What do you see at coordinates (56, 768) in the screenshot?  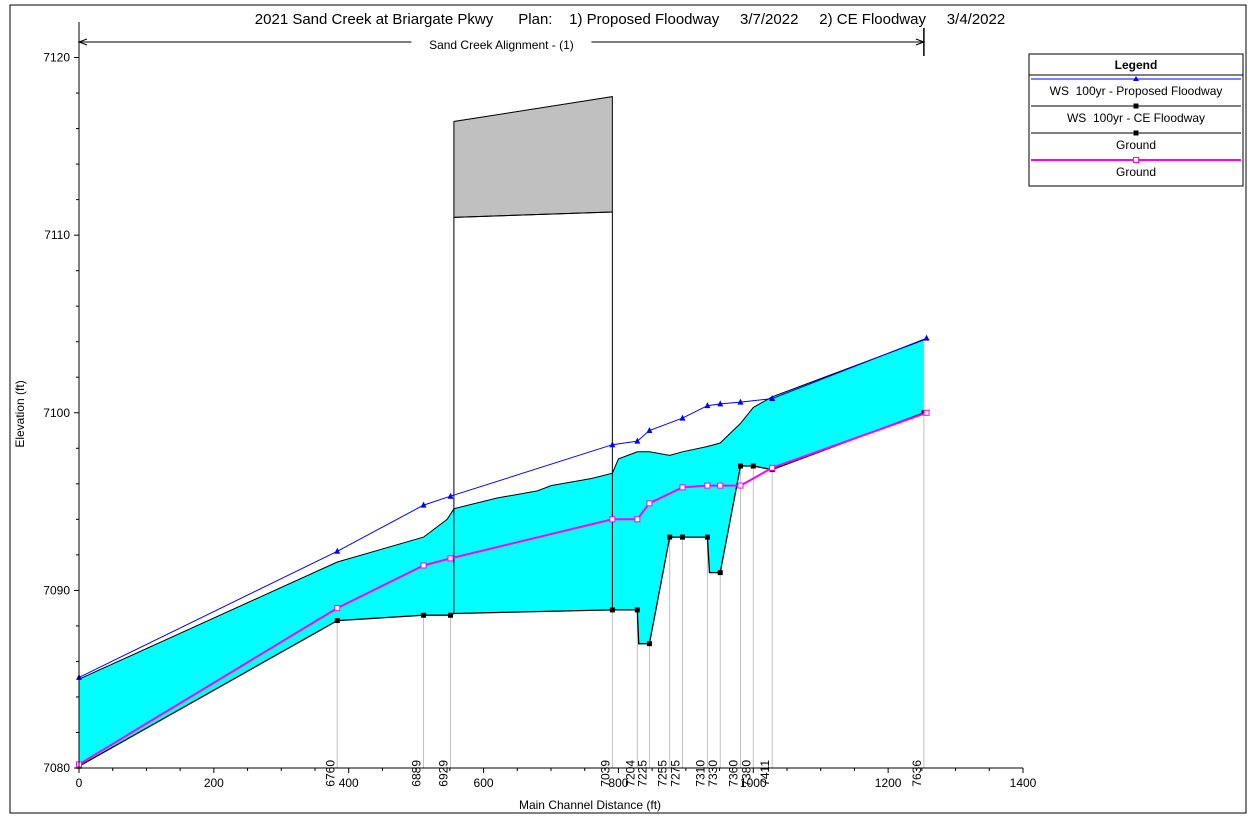 I see `y-tick-label: 7080` at bounding box center [56, 768].